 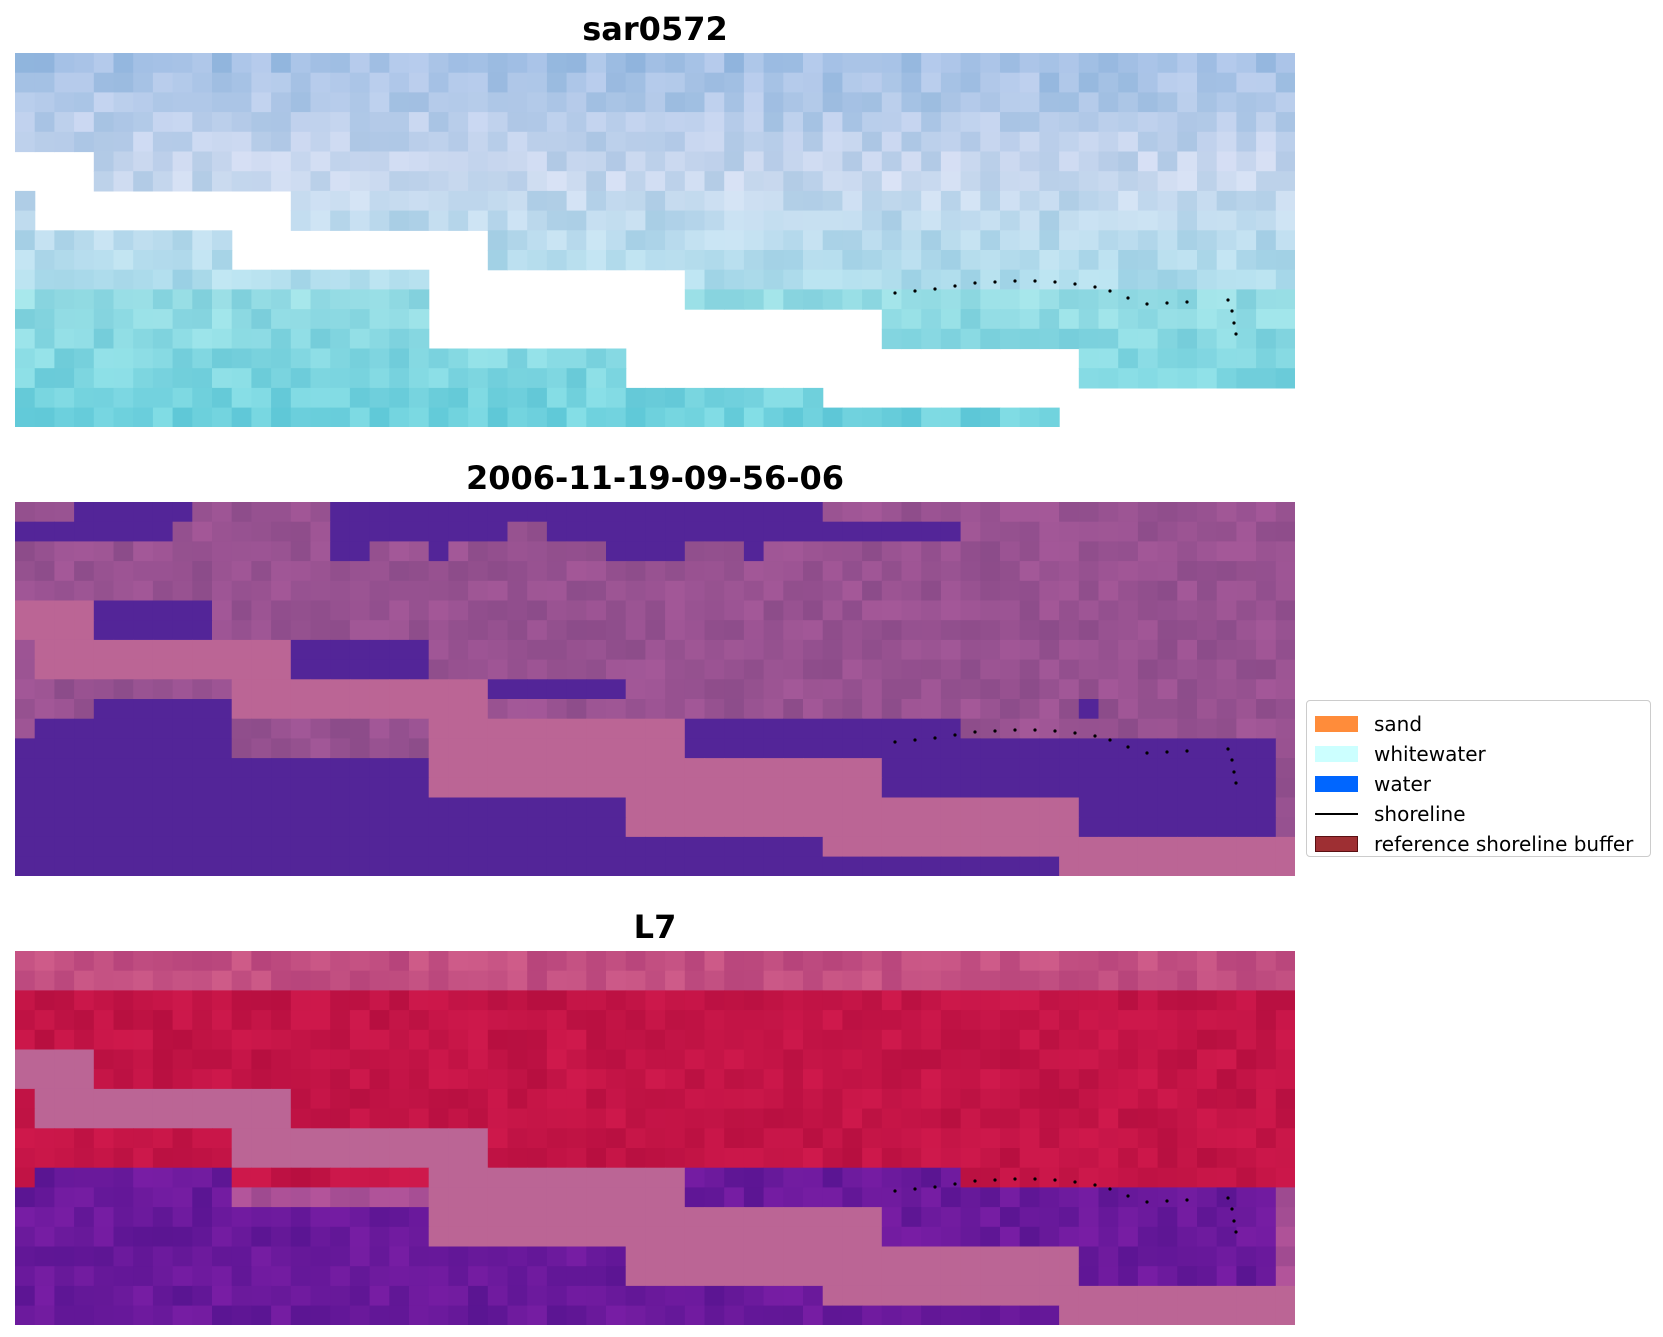 What do you see at coordinates (1234, 1221) in the screenshot?
I see `shoreline-dot` at bounding box center [1234, 1221].